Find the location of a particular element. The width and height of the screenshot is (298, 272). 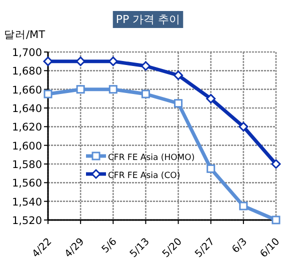

y-tick-label: 1,620 is located at coordinates (27, 128).